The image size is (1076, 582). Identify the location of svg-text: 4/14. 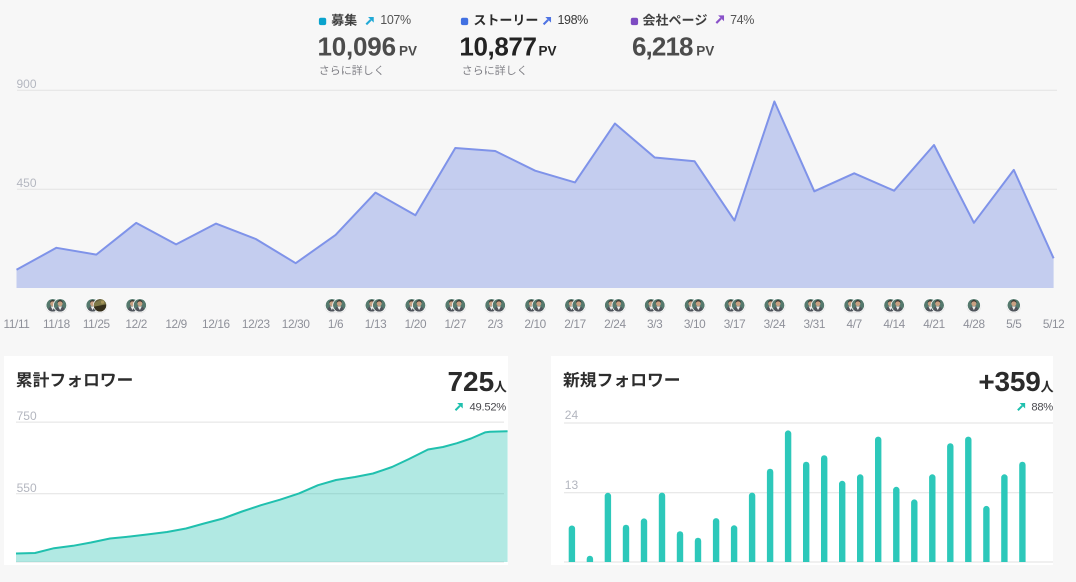
(894, 324).